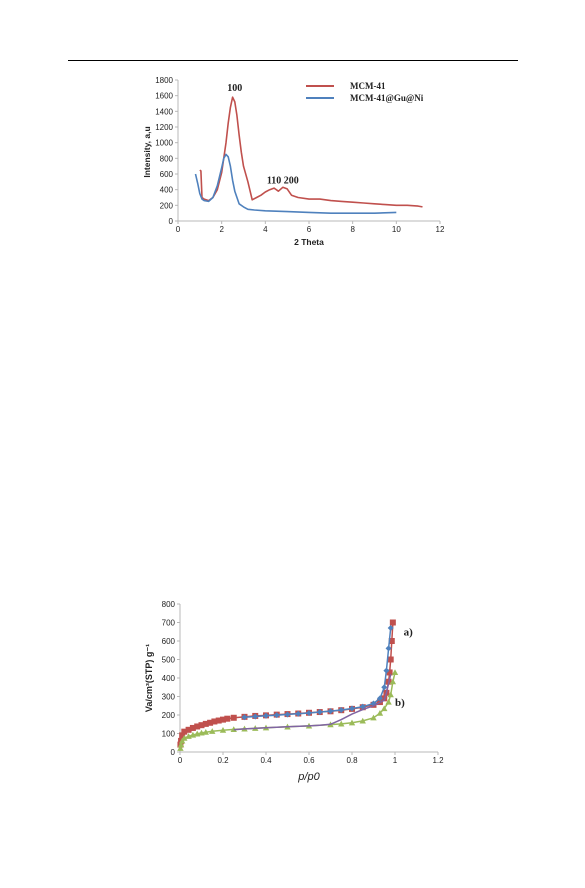 The height and width of the screenshot is (888, 585). I want to click on iso-y-tick-label: 700, so click(169, 623).